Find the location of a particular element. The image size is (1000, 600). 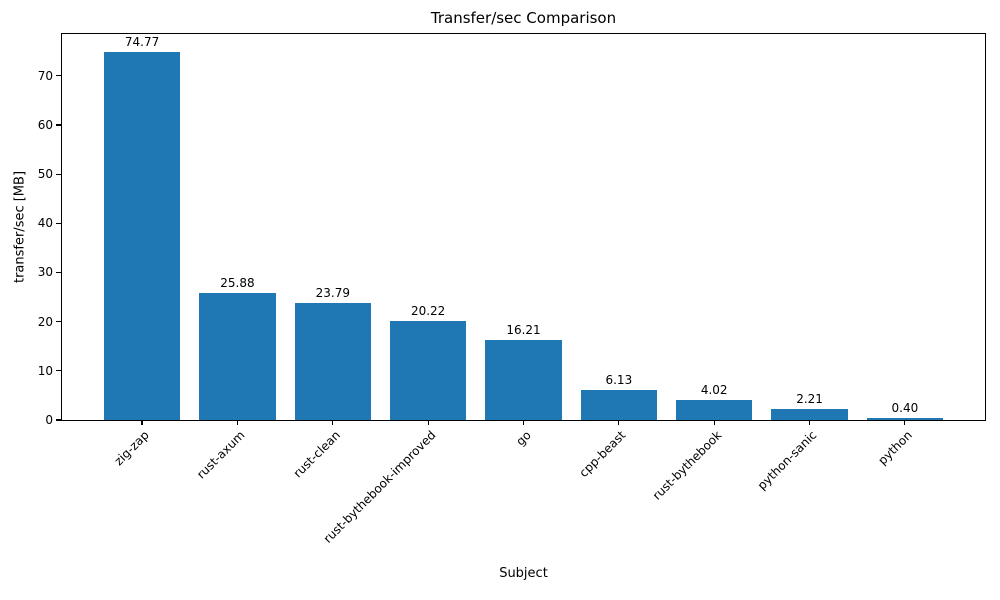

y-tick-label: 40 is located at coordinates (45, 223).